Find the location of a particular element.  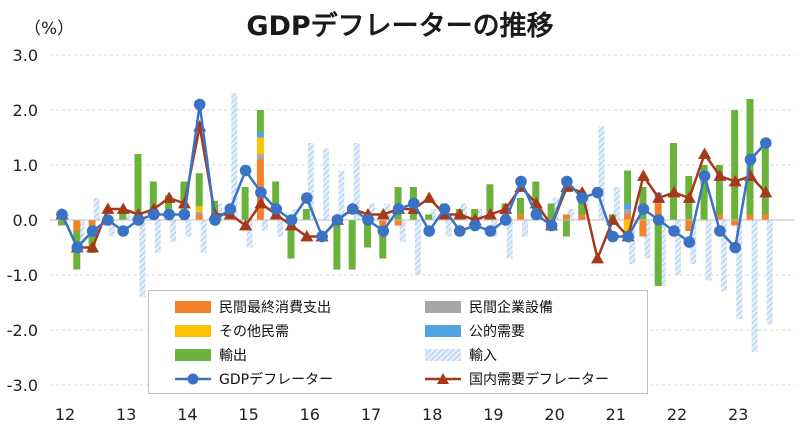

legend-swatch-other-private is located at coordinates (193, 331).